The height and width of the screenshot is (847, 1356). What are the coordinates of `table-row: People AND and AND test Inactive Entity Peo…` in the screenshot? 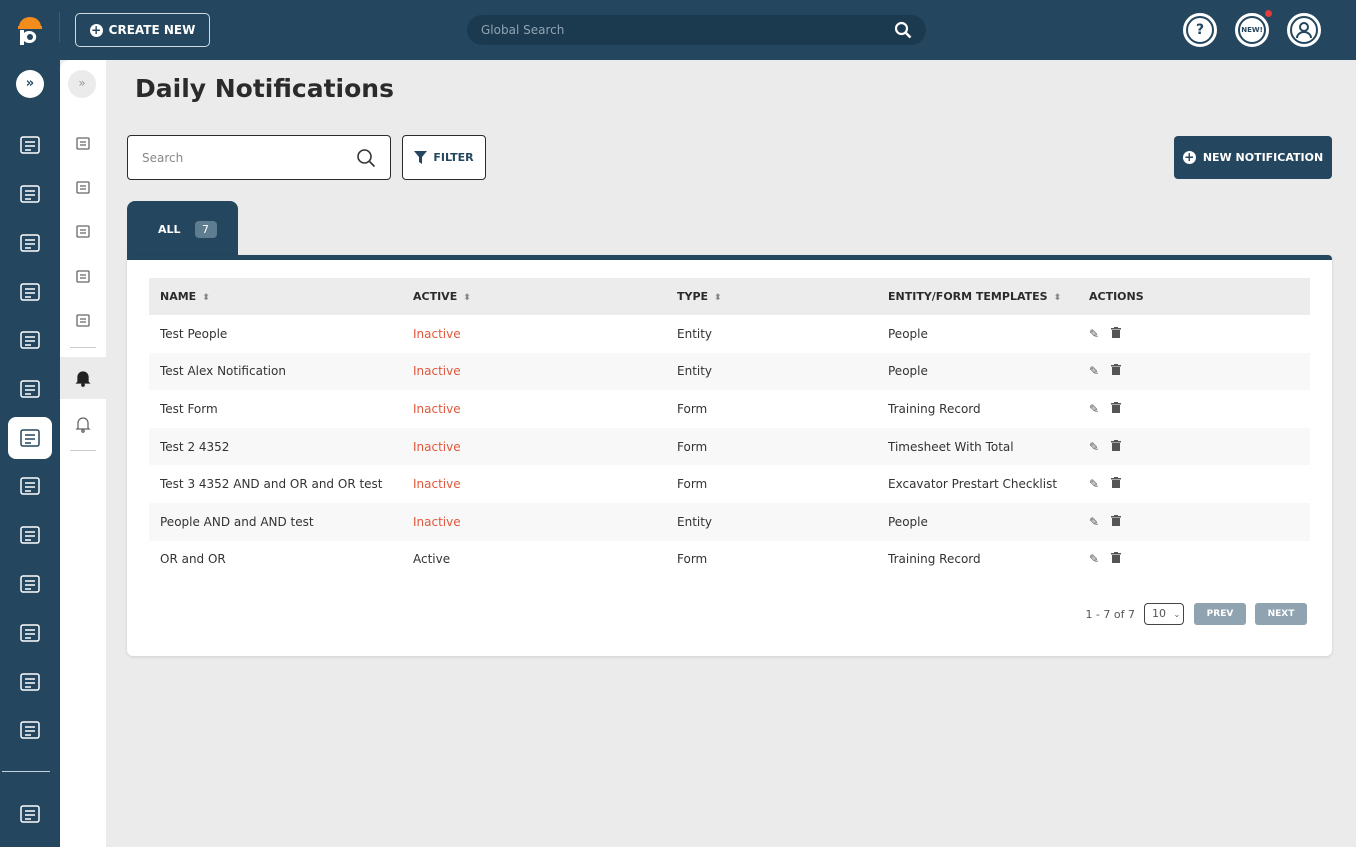 It's located at (729, 521).